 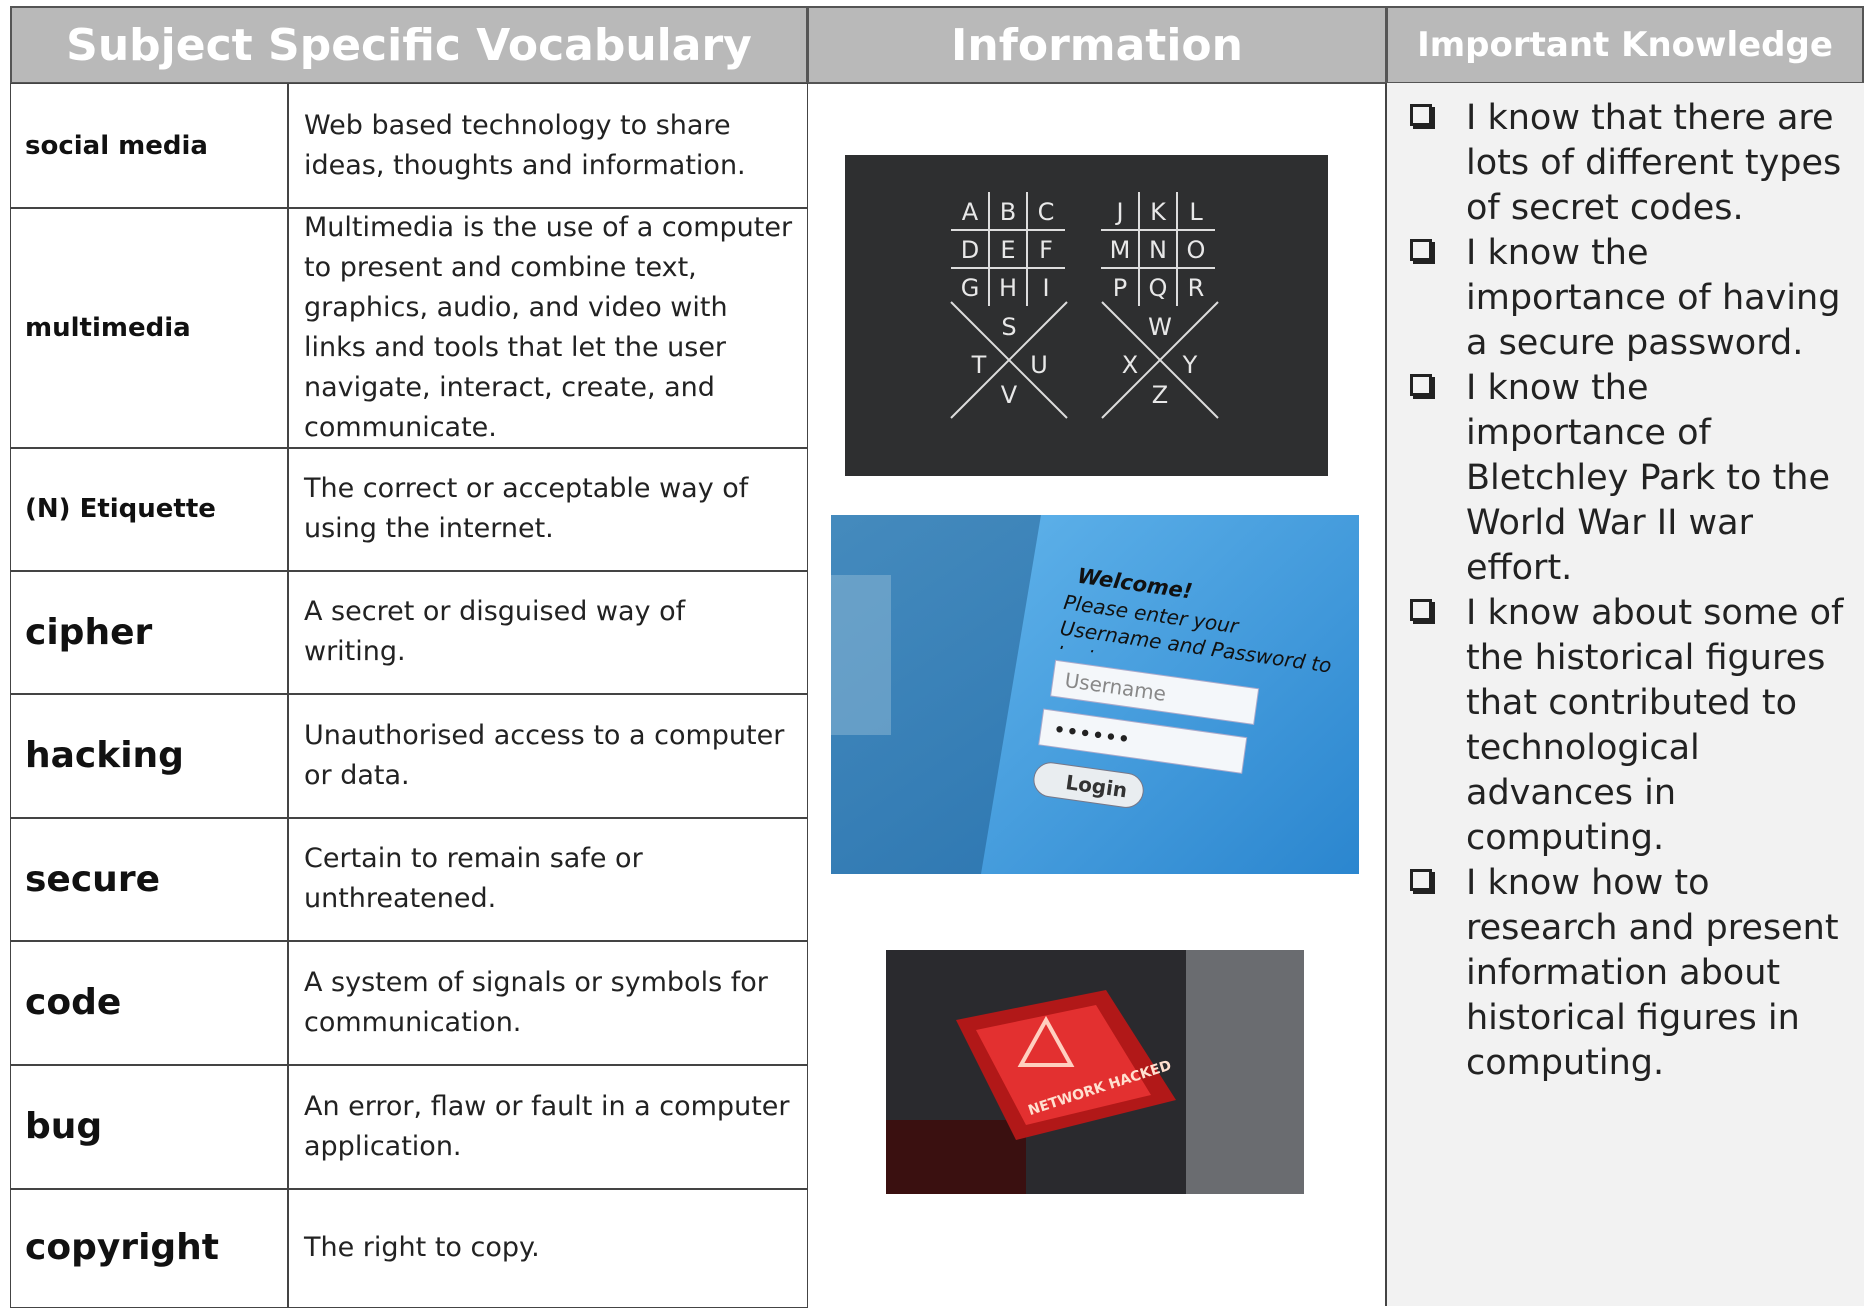 I want to click on vocab-term: cipher, so click(x=149, y=632).